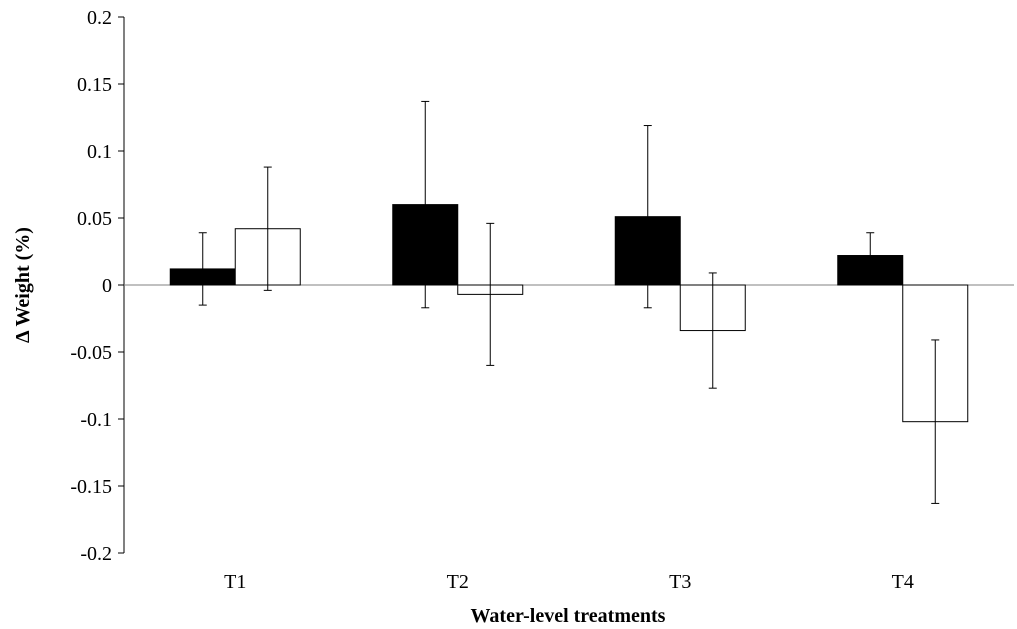 This screenshot has height=629, width=1017. I want to click on x-tick-label: T3, so click(680, 582).